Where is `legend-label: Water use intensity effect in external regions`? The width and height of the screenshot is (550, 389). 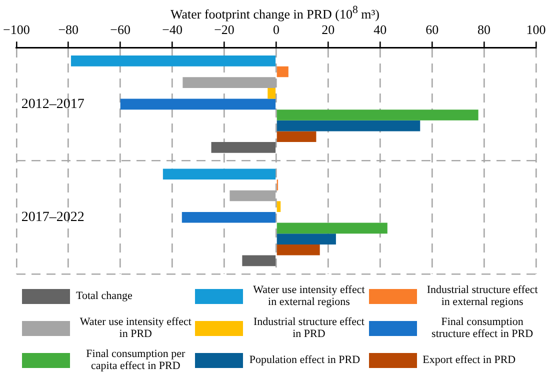
legend-label: Water use intensity effect in external regions is located at coordinates (309, 296).